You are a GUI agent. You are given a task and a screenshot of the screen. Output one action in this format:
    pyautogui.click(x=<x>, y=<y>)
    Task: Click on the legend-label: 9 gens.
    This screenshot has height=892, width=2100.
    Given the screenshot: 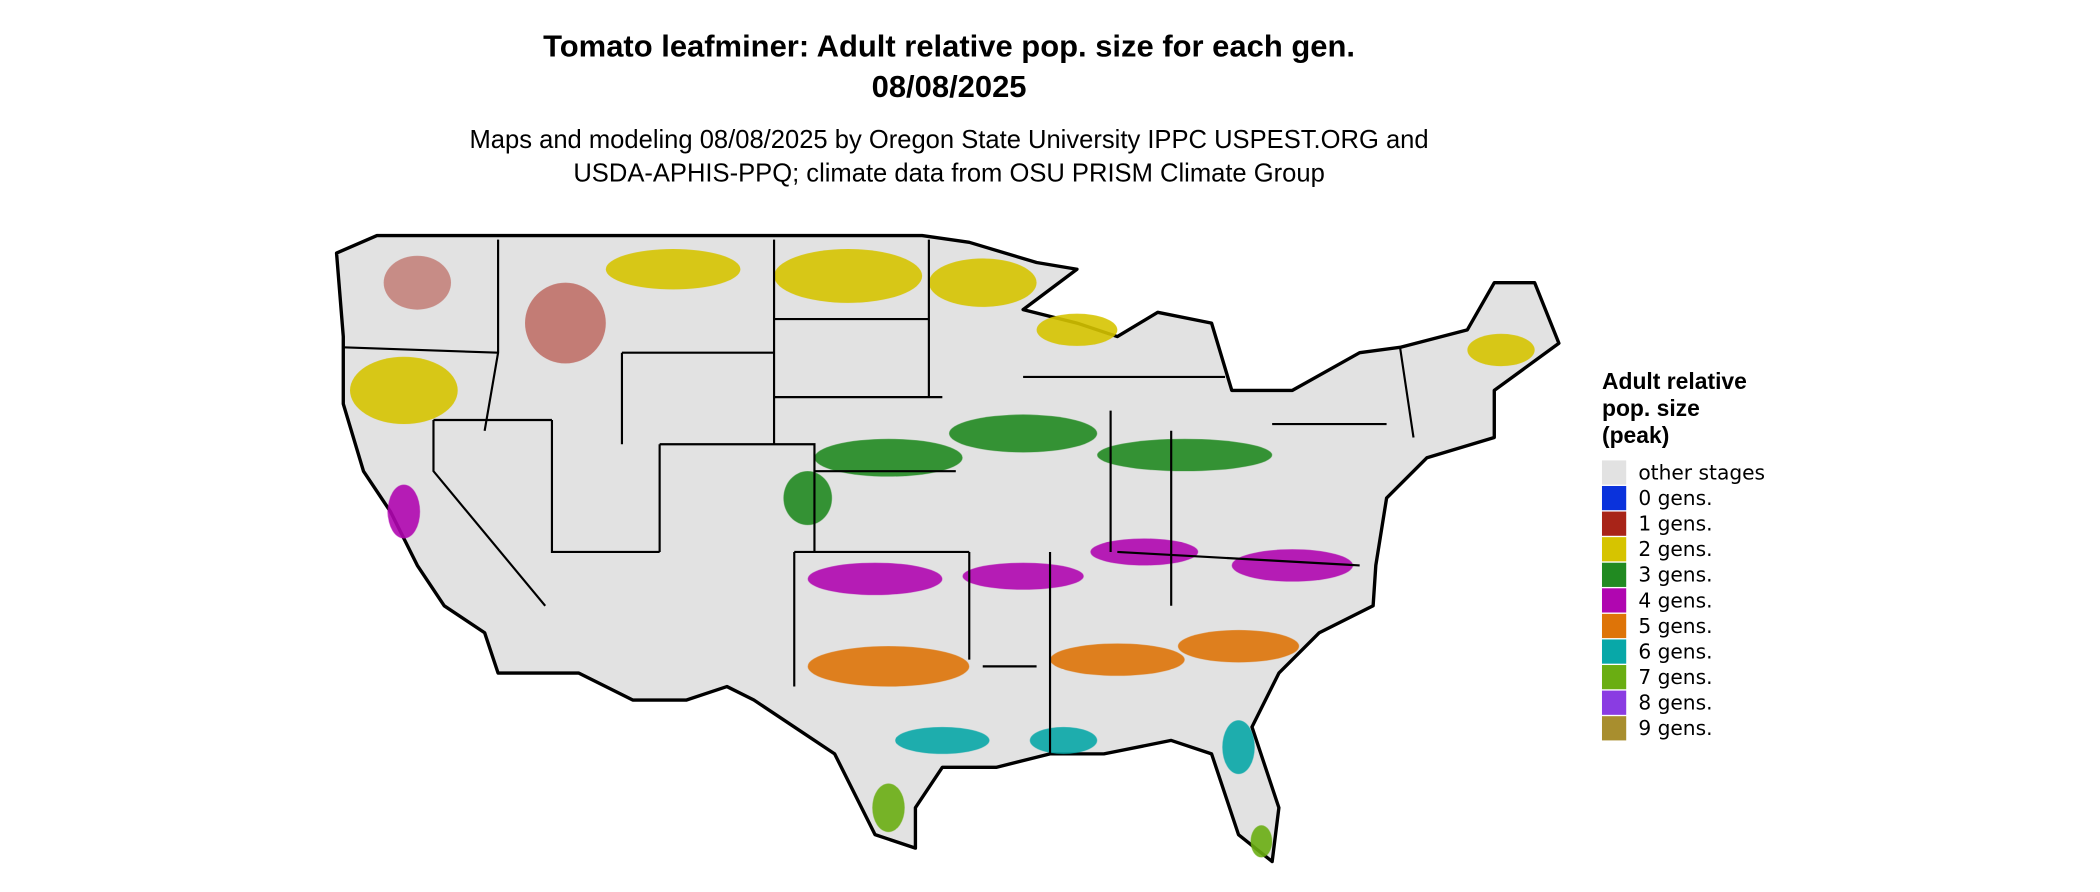 What is the action you would take?
    pyautogui.click(x=1675, y=728)
    